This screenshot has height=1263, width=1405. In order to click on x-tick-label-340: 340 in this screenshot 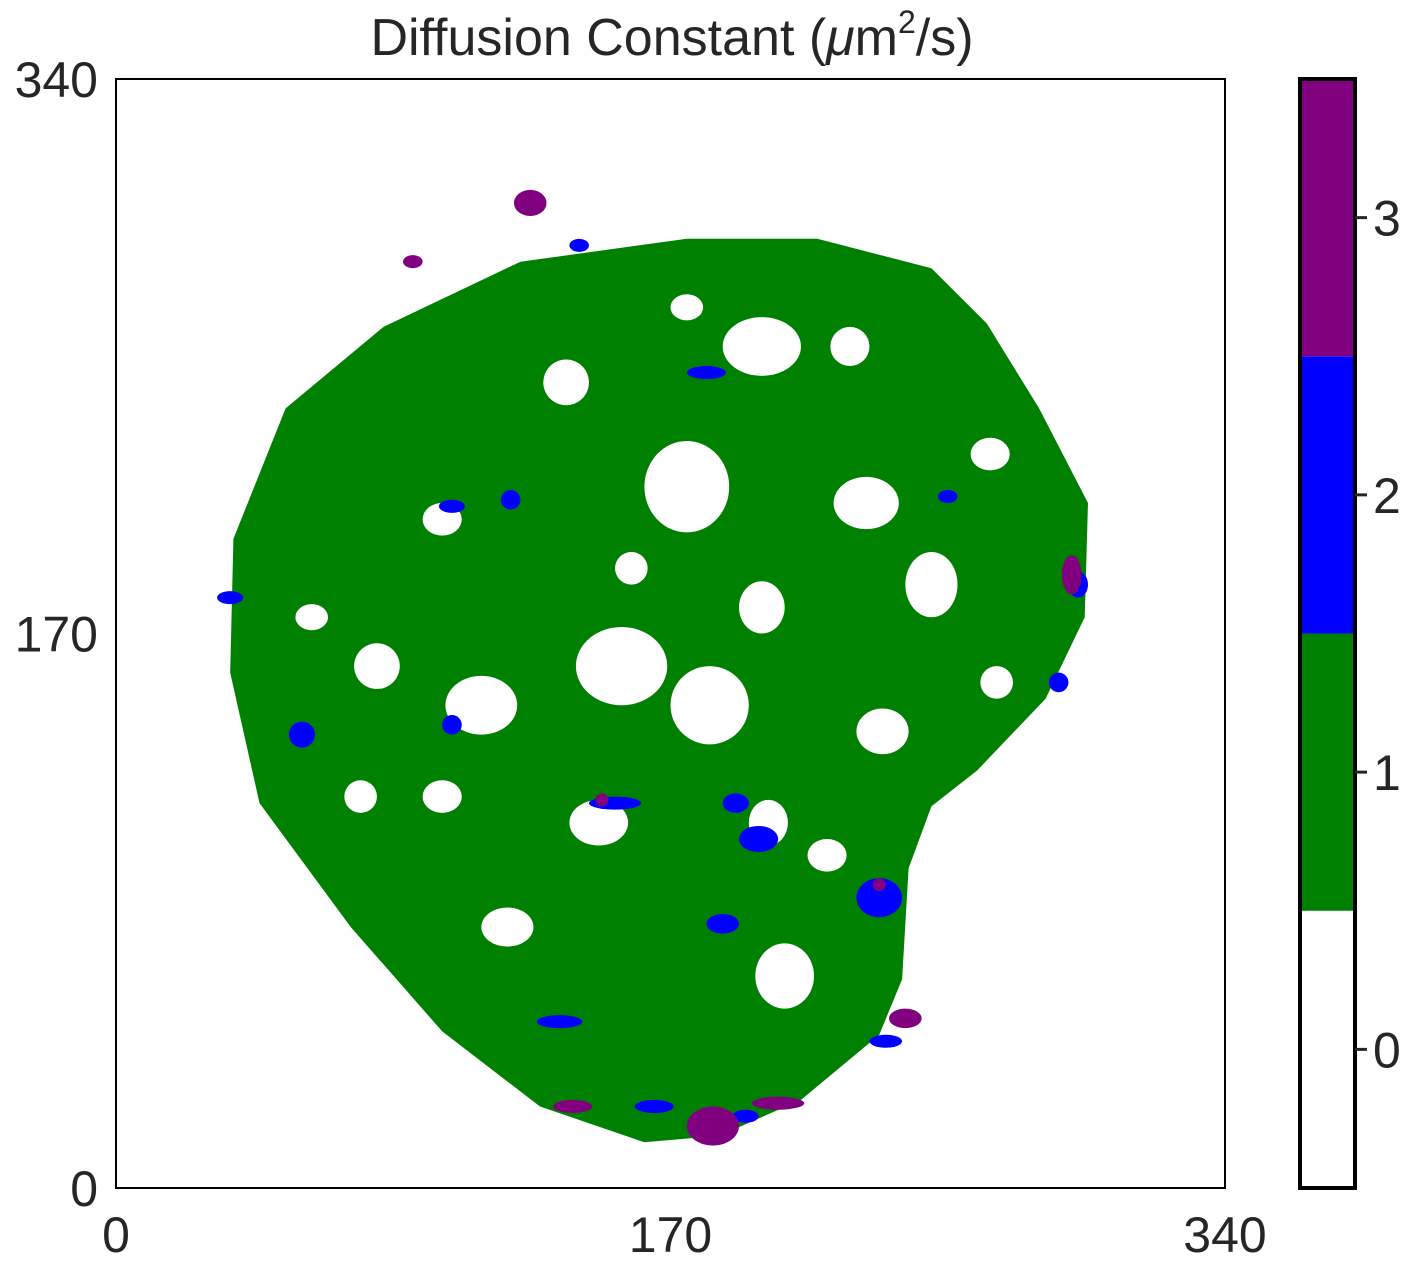, I will do `click(1224, 1235)`.